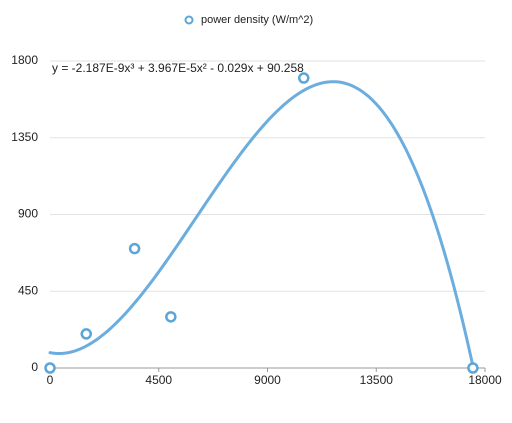 Image resolution: width=512 pixels, height=423 pixels. Describe the element at coordinates (158, 380) in the screenshot. I see `x-tick-label: 4500` at that location.